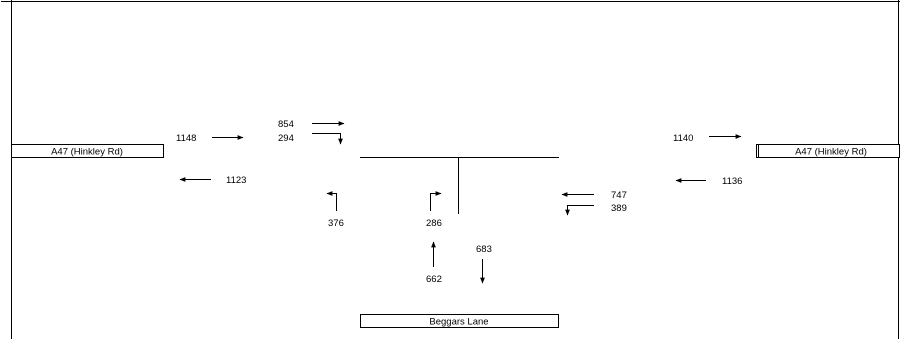  I want to click on arrow-south-left, so click(331, 201).